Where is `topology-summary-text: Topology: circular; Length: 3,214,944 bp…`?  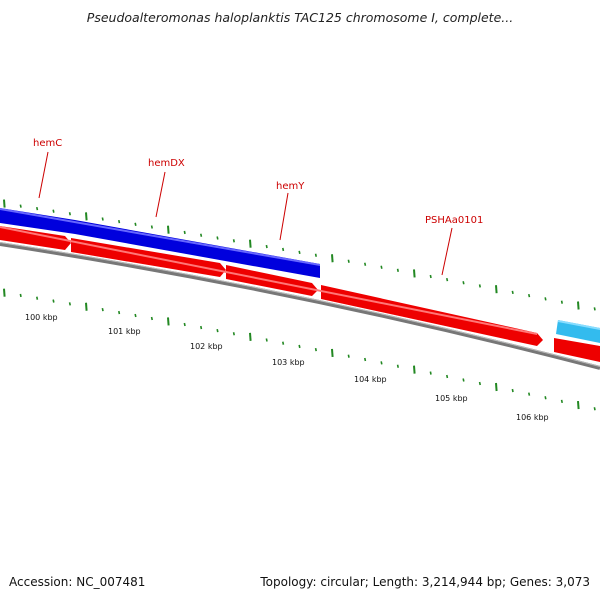 topology-summary-text: Topology: circular; Length: 3,214,944 bp… is located at coordinates (425, 582).